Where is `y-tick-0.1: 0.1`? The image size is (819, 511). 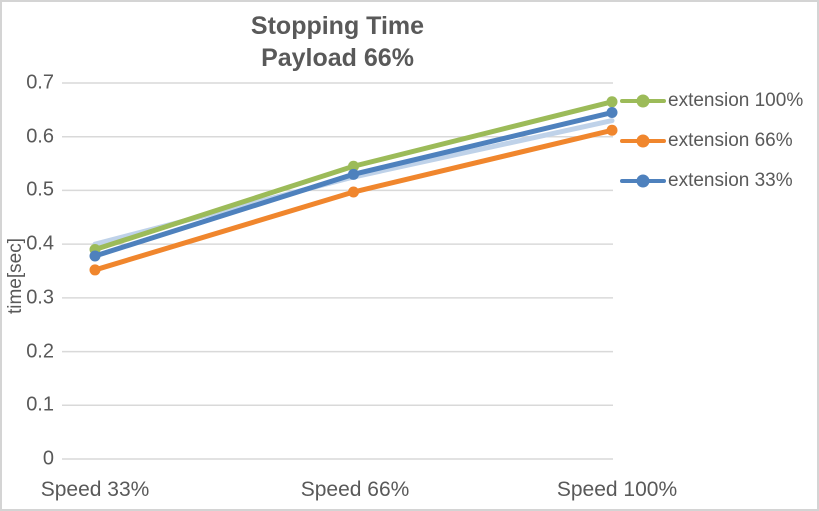 y-tick-0.1: 0.1 is located at coordinates (40, 404).